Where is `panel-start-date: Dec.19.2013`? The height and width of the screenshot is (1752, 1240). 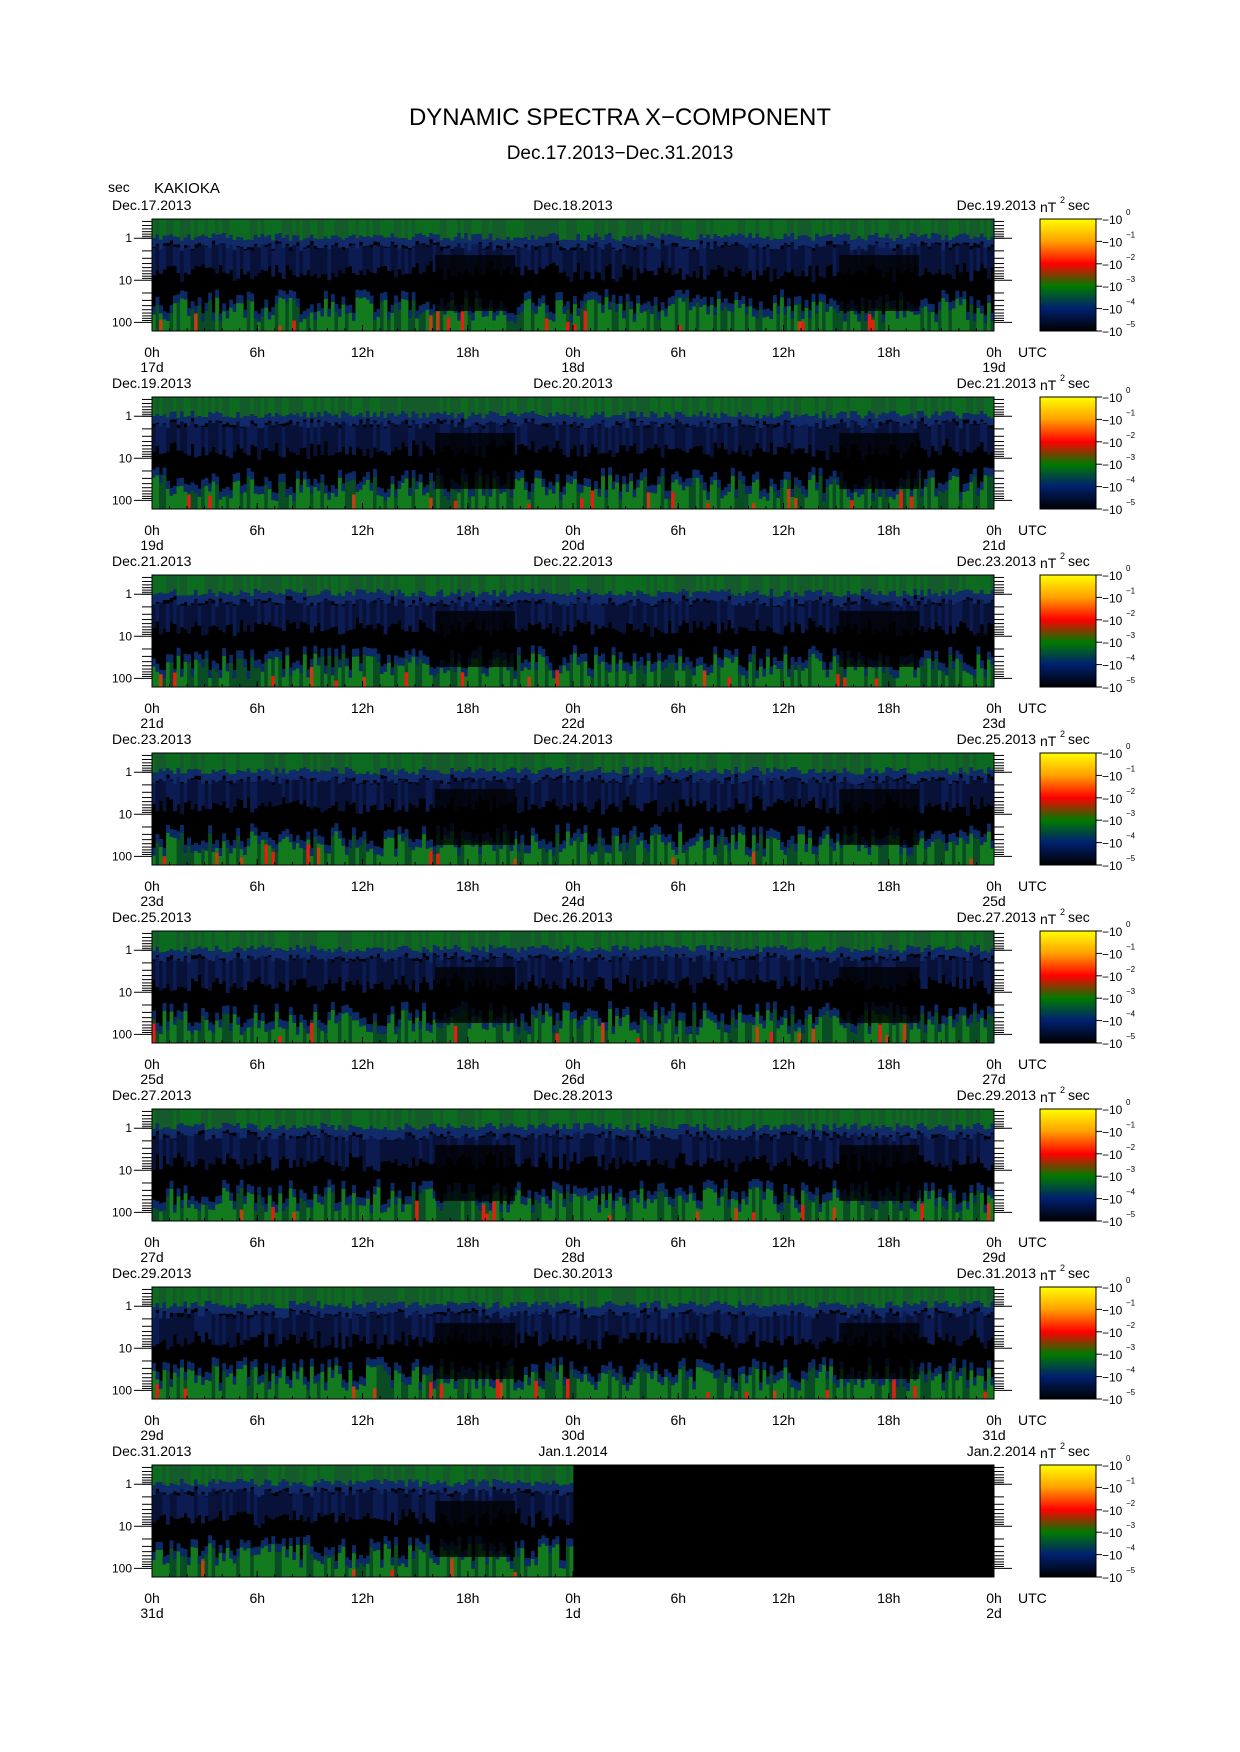 panel-start-date: Dec.19.2013 is located at coordinates (152, 383).